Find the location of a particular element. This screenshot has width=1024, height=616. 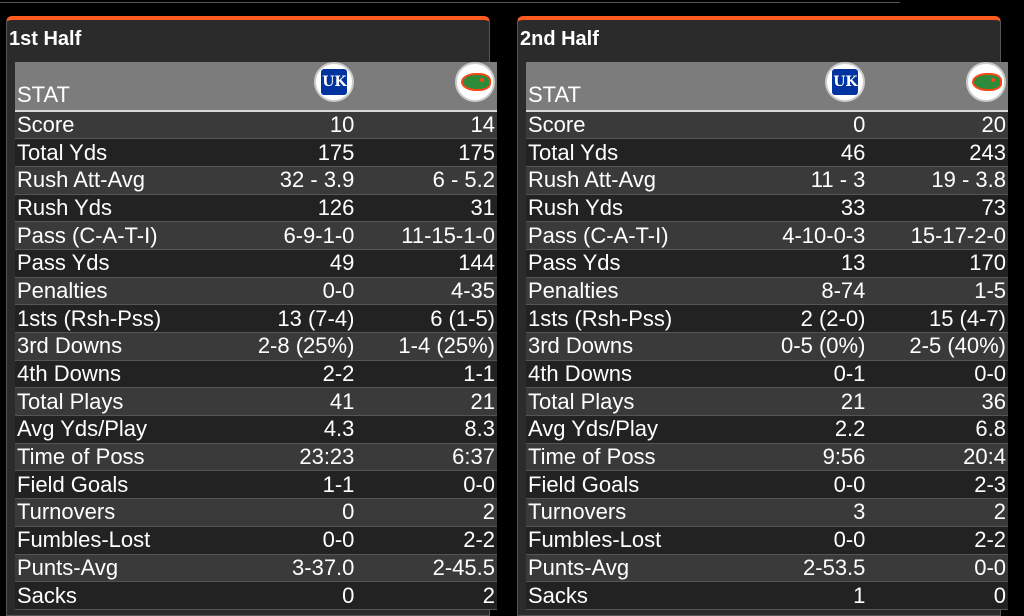

team-b-value: 1-5 is located at coordinates (937, 291).